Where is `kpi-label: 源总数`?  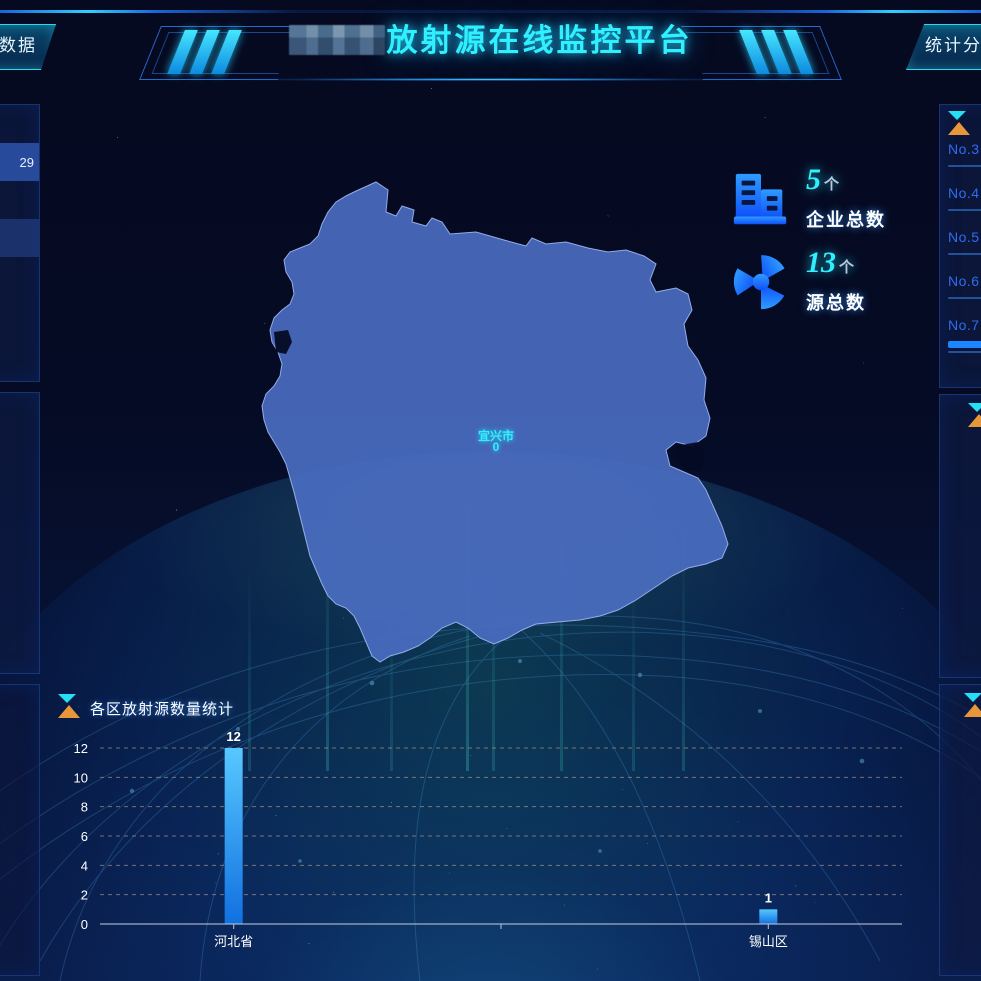
kpi-label: 源总数 is located at coordinates (836, 303).